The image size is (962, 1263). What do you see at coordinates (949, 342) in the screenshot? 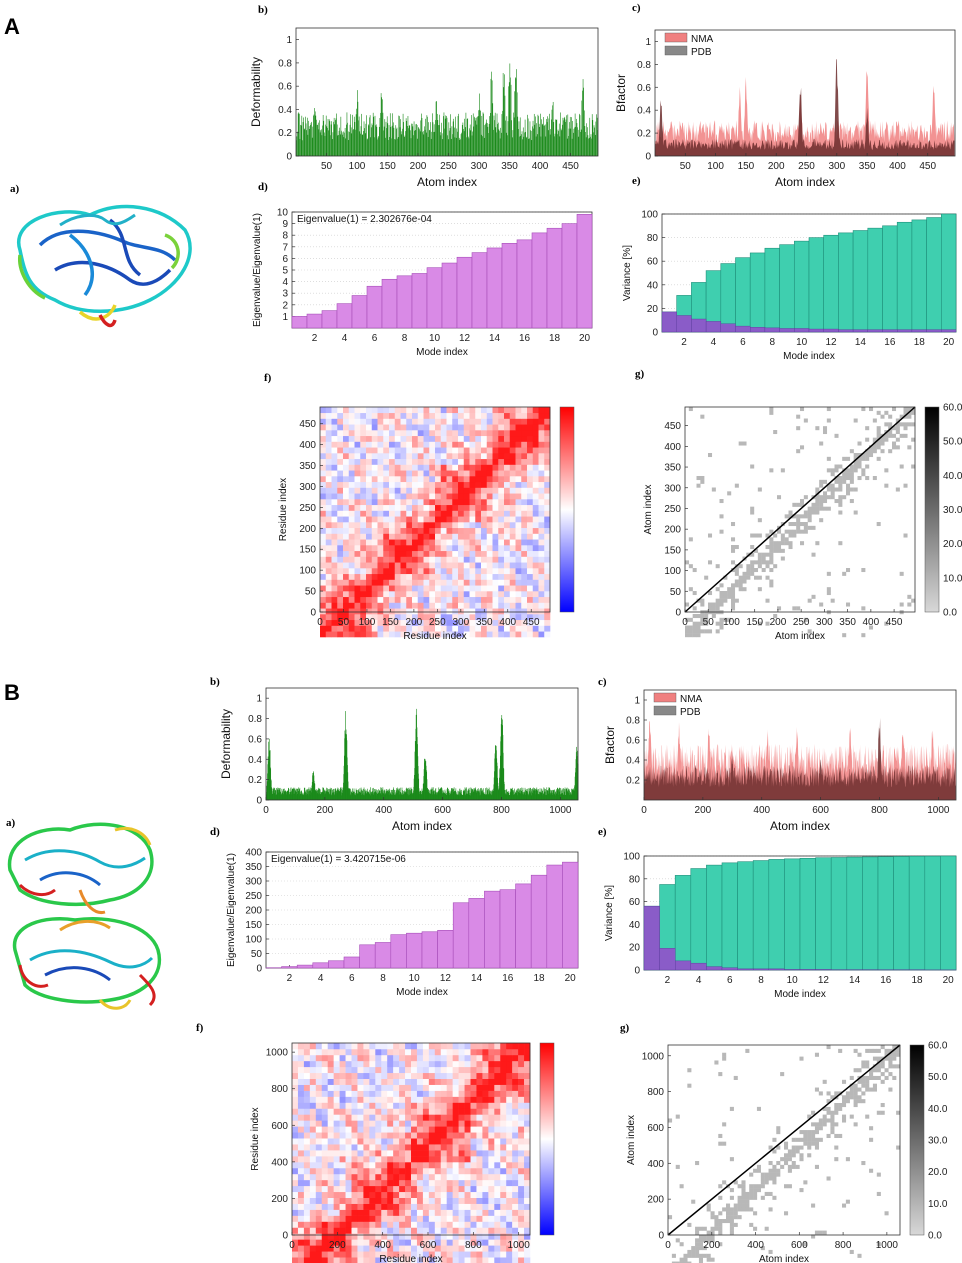
I see `A-e-xtick-label-9: 20` at bounding box center [949, 342].